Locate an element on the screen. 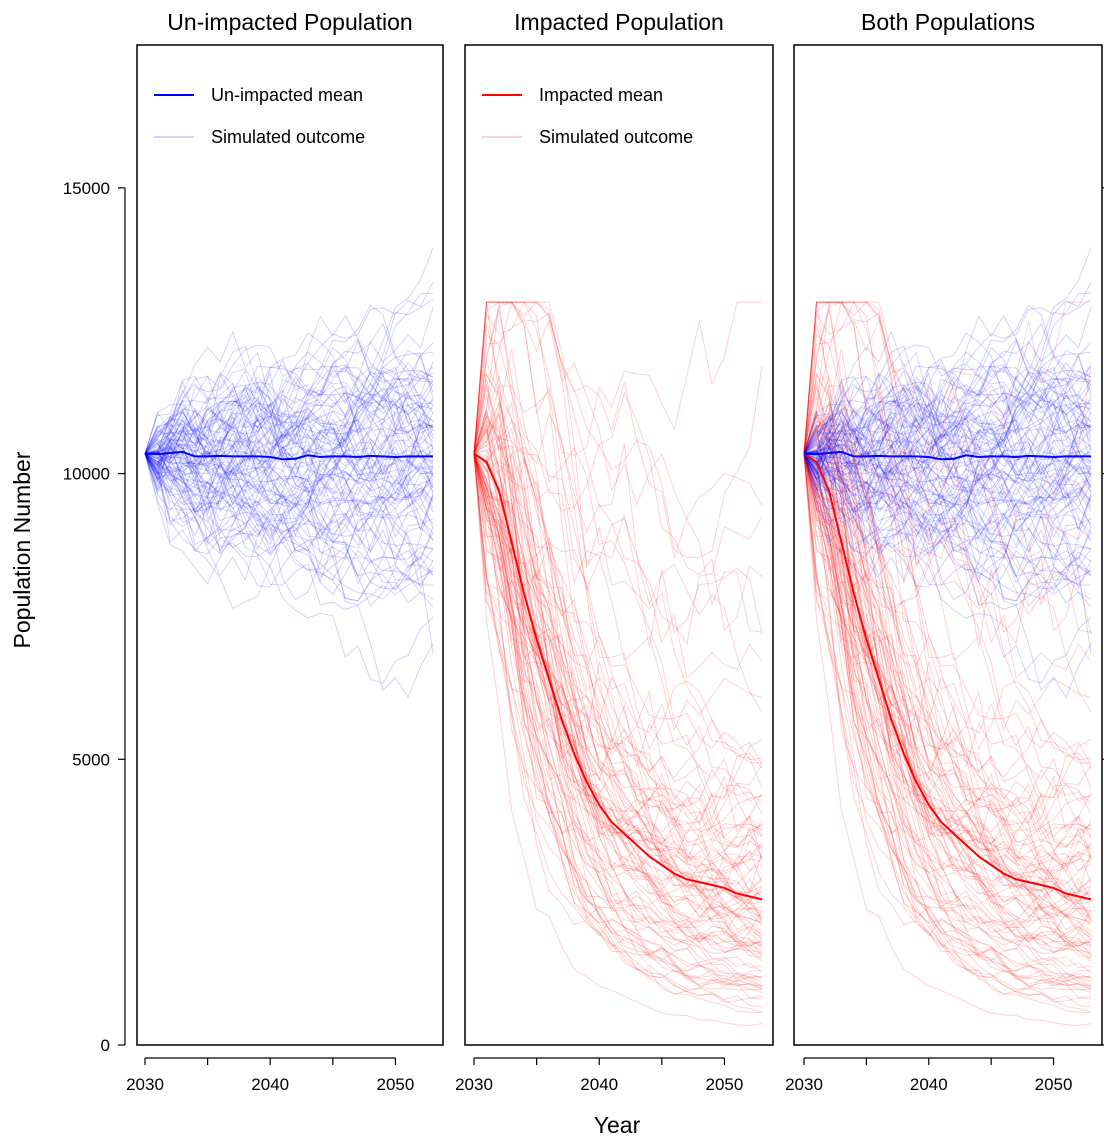  panel-1-title: Un-impacted Population is located at coordinates (289, 22).